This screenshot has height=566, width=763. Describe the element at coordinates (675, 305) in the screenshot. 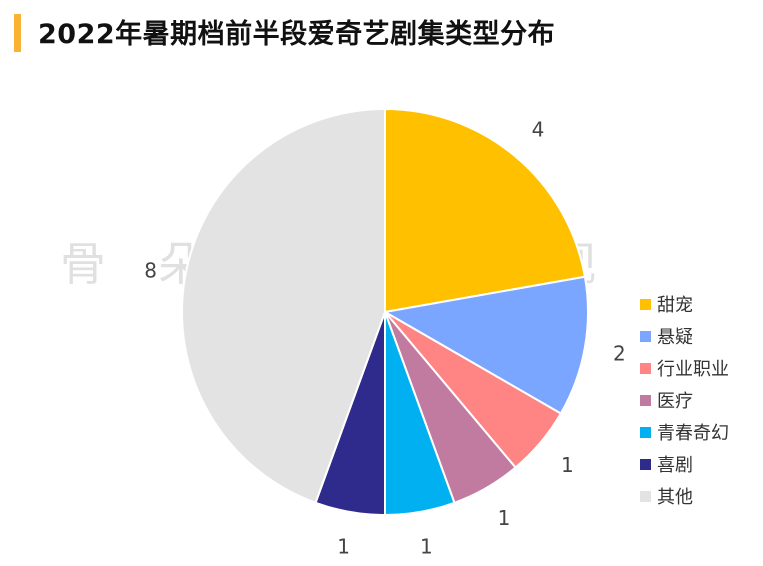

I see `legend-label: 甜宠` at that location.